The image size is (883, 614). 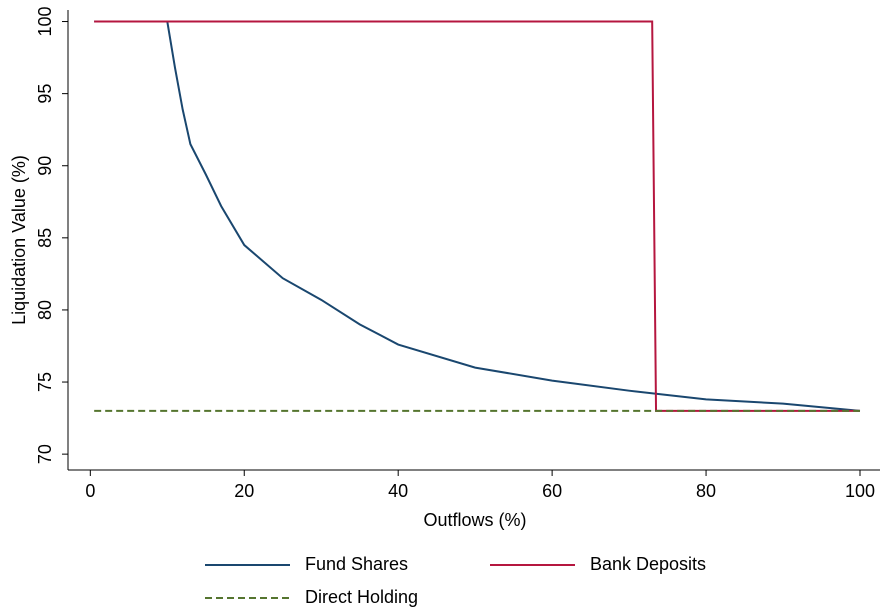 What do you see at coordinates (19, 240) in the screenshot?
I see `y-axis-label: Liquidation Value (%)` at bounding box center [19, 240].